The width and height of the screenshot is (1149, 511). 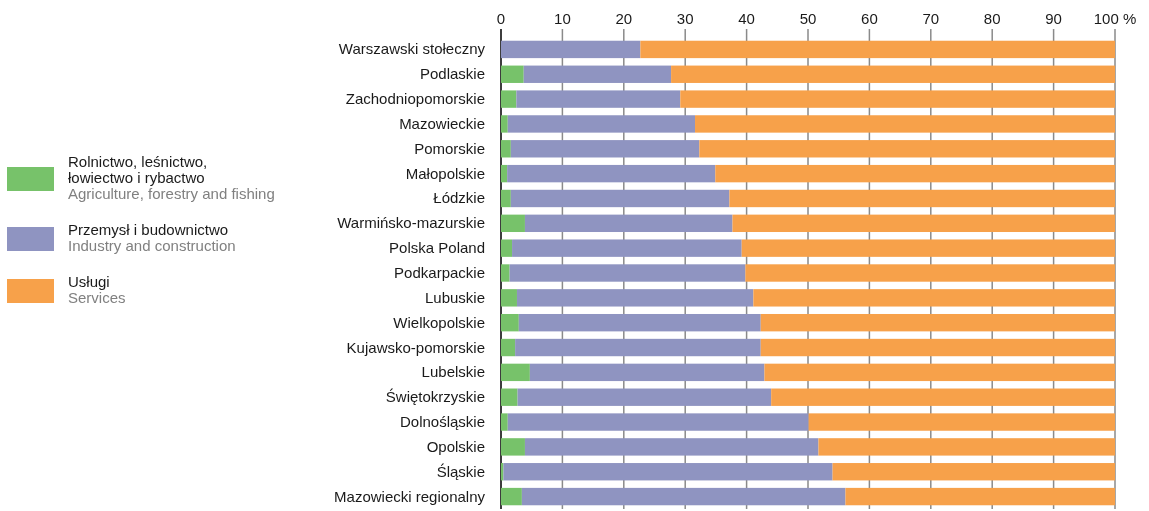 What do you see at coordinates (931, 18) in the screenshot?
I see `x-tick-label: 70` at bounding box center [931, 18].